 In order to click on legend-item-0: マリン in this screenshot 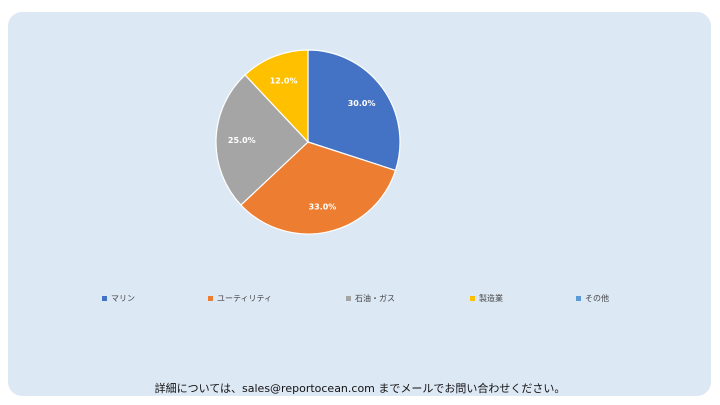, I will do `click(118, 298)`.